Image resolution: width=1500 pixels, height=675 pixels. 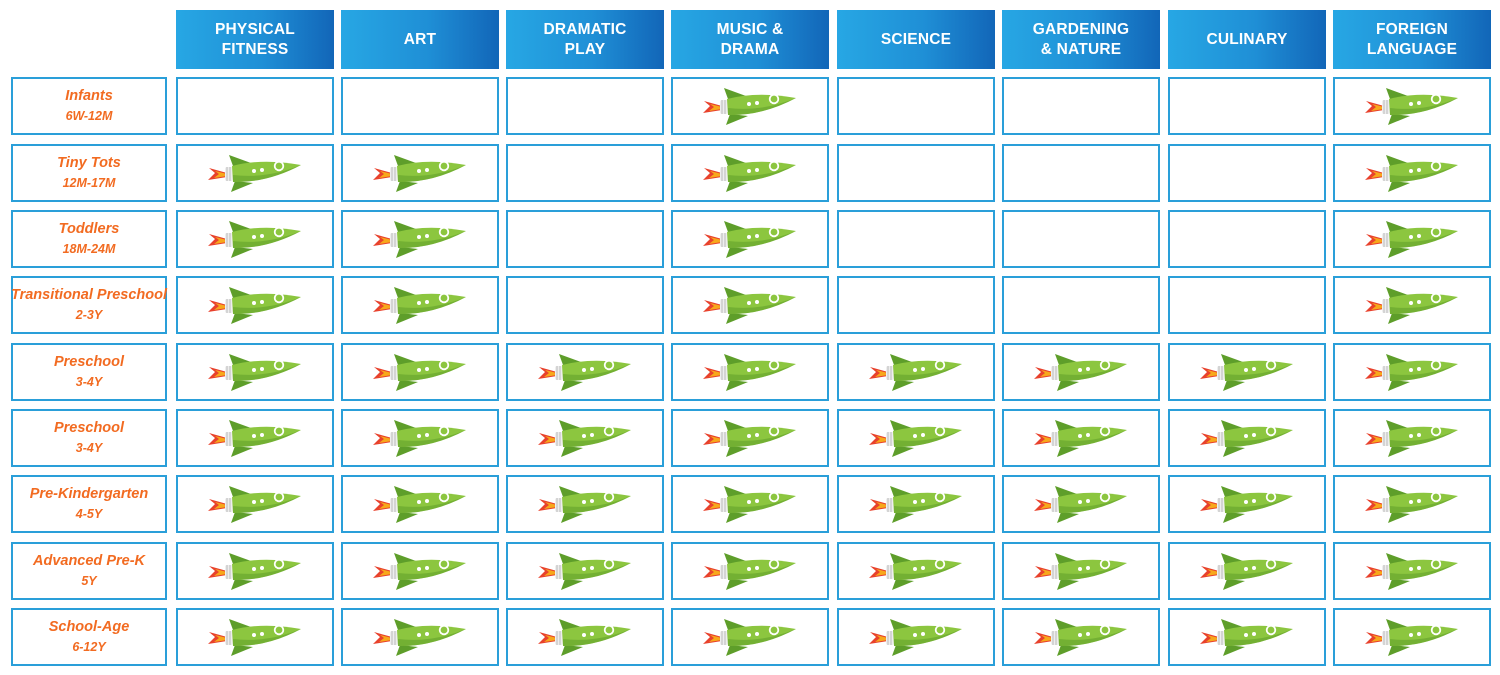 What do you see at coordinates (89, 571) in the screenshot?
I see `row-label: Advanced Pre-K 5Y` at bounding box center [89, 571].